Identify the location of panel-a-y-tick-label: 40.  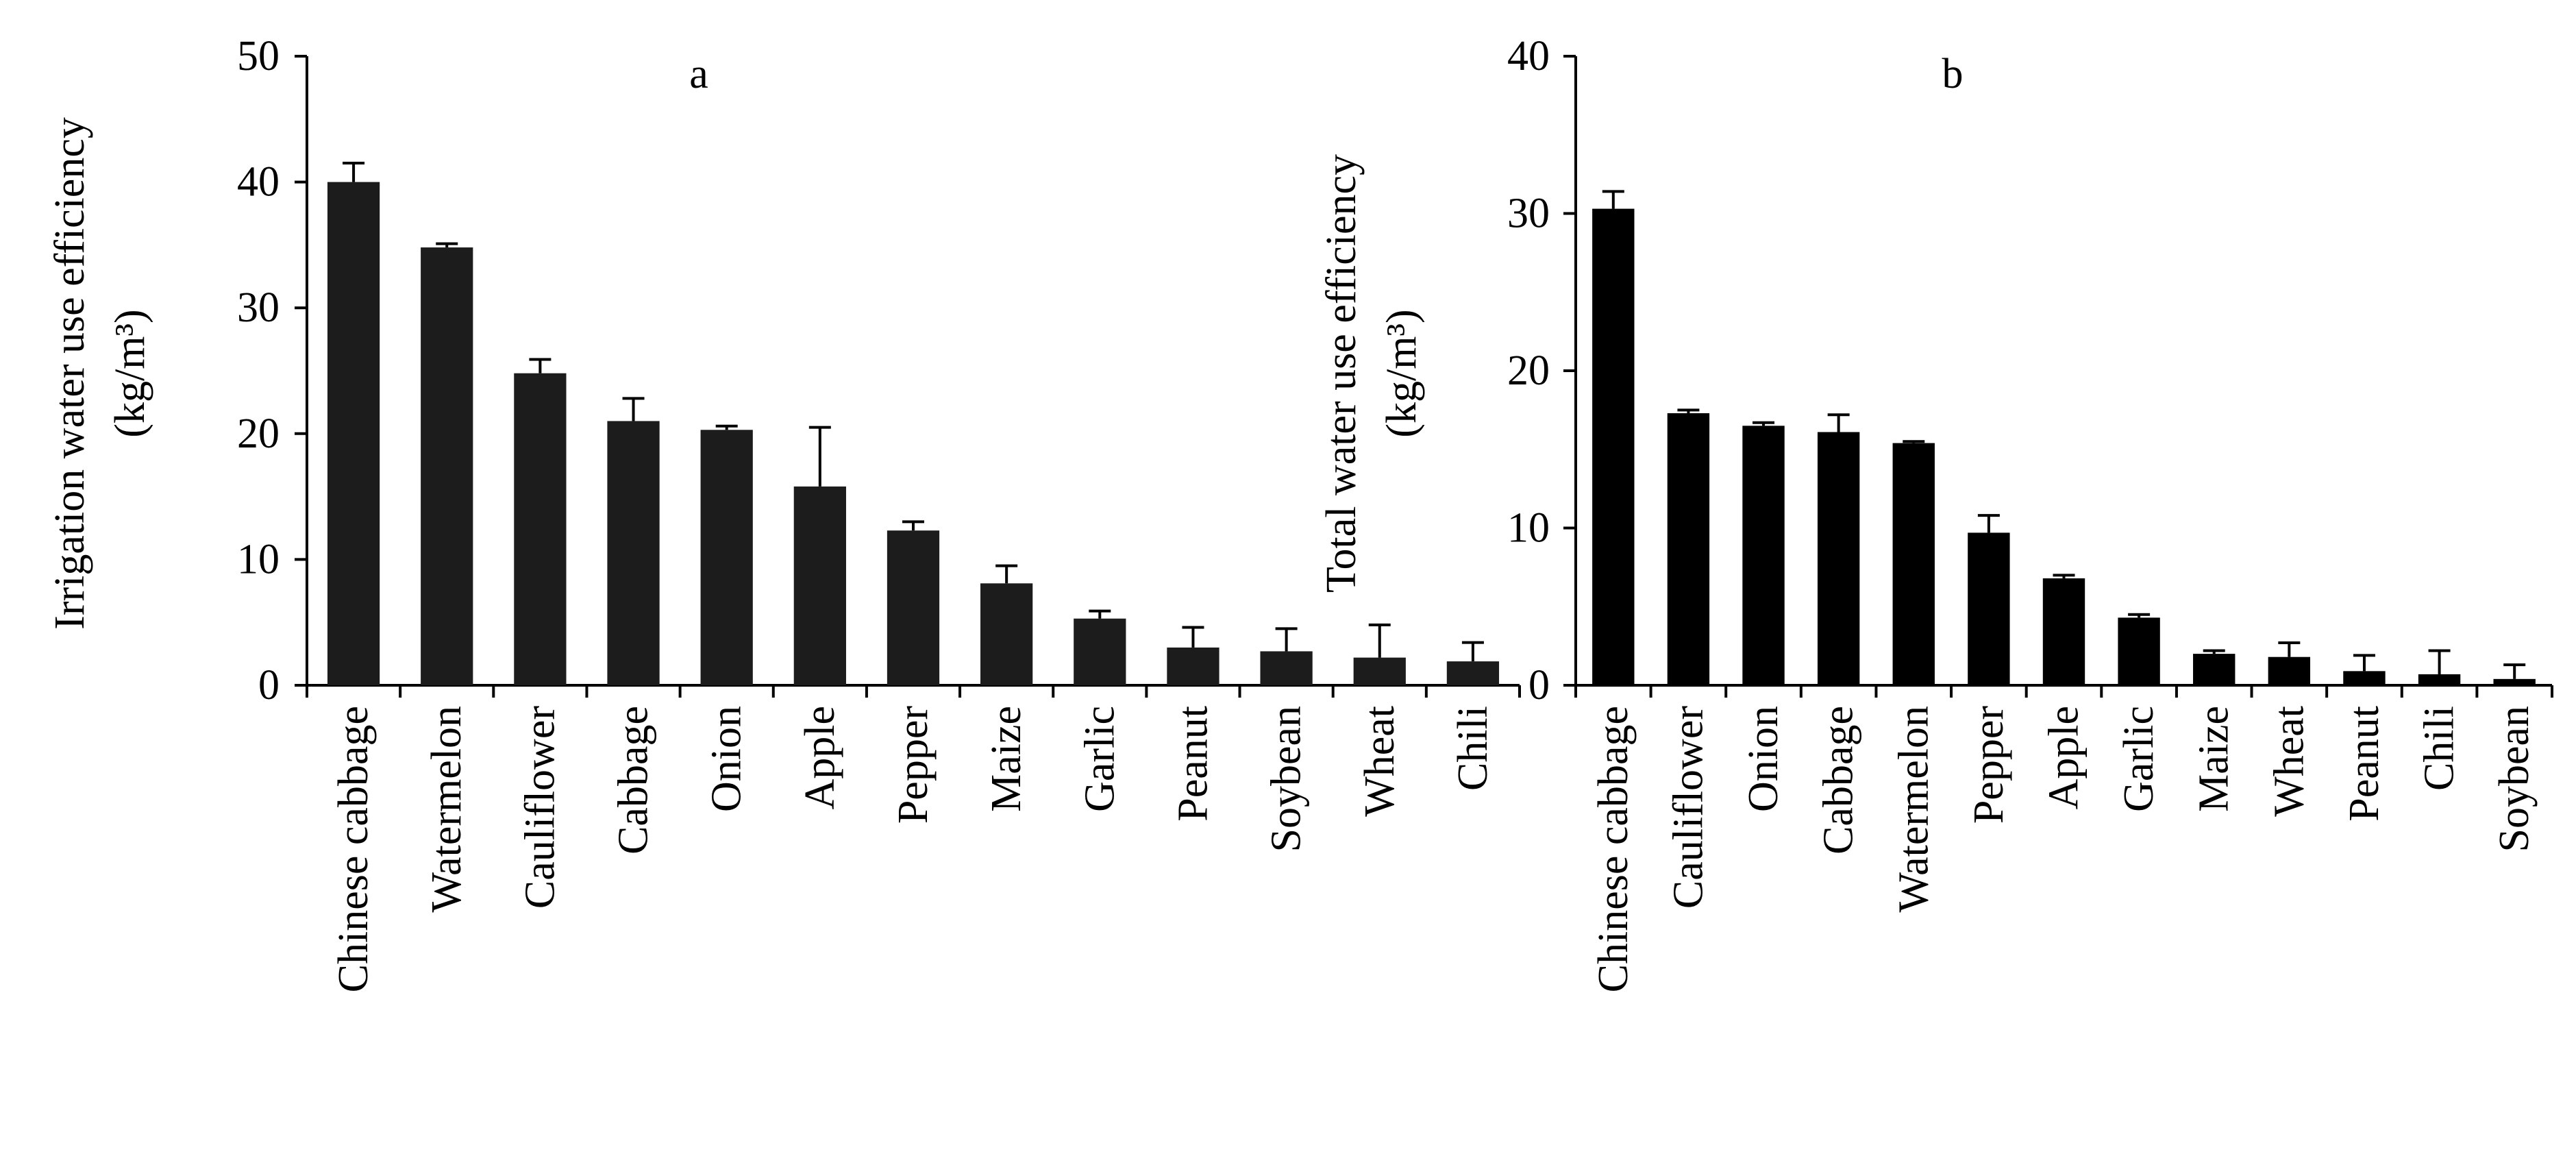
(258, 182).